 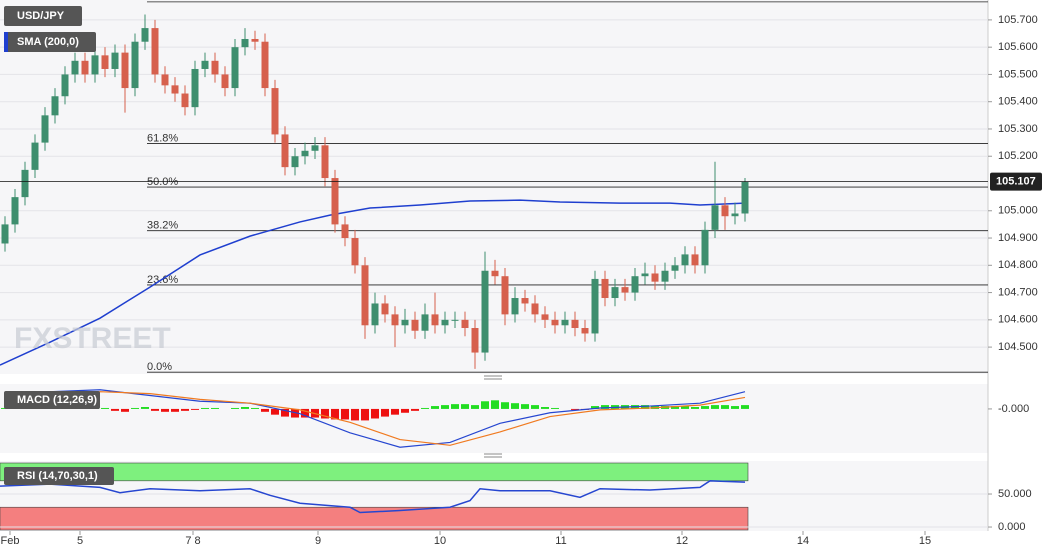 What do you see at coordinates (318, 541) in the screenshot?
I see `x-tick-label: 9` at bounding box center [318, 541].